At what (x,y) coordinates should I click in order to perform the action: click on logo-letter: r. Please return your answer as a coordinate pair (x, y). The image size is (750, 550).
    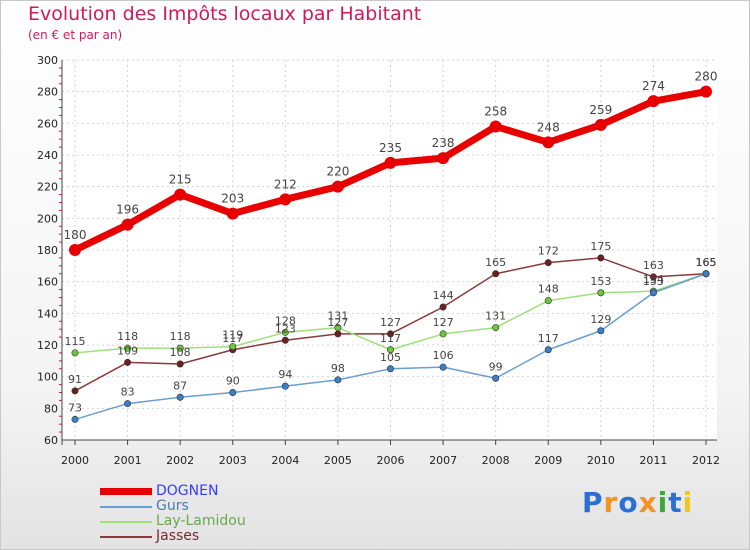
    Looking at the image, I should click on (611, 502).